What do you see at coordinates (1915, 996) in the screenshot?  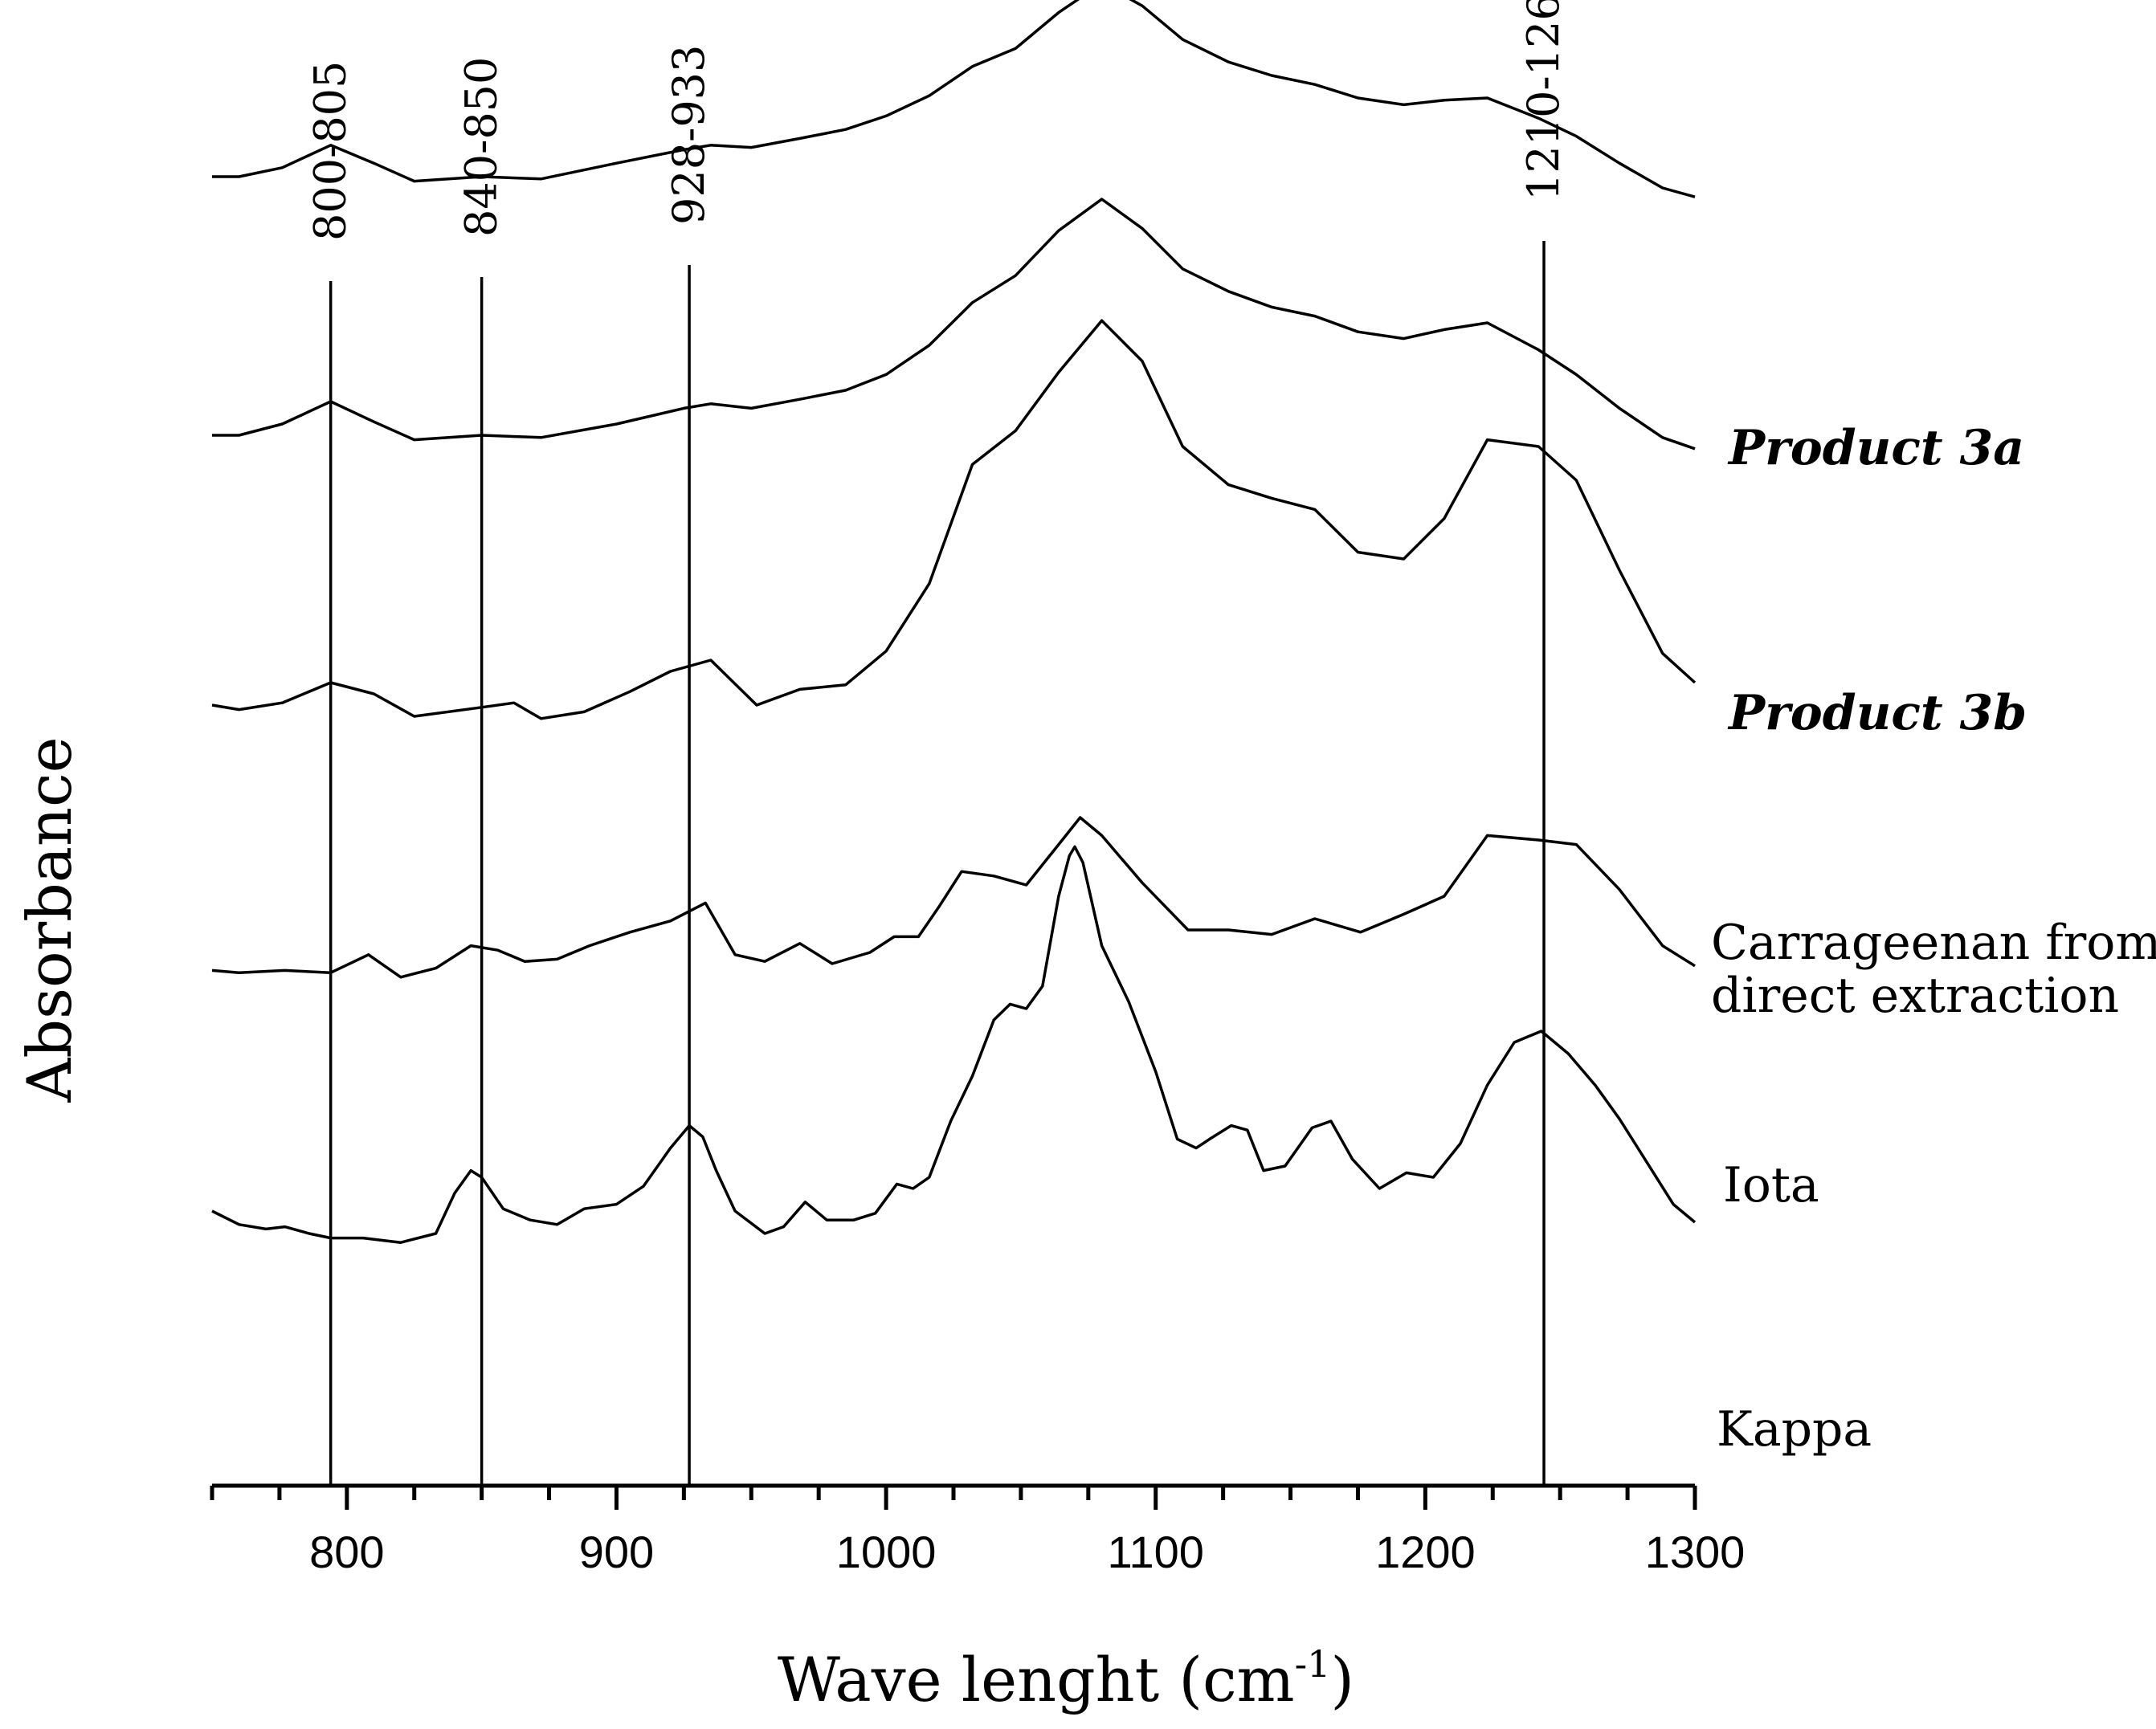 I see `series-label-carrageenan-from-direct-extraction-line-2: direct extraction` at bounding box center [1915, 996].